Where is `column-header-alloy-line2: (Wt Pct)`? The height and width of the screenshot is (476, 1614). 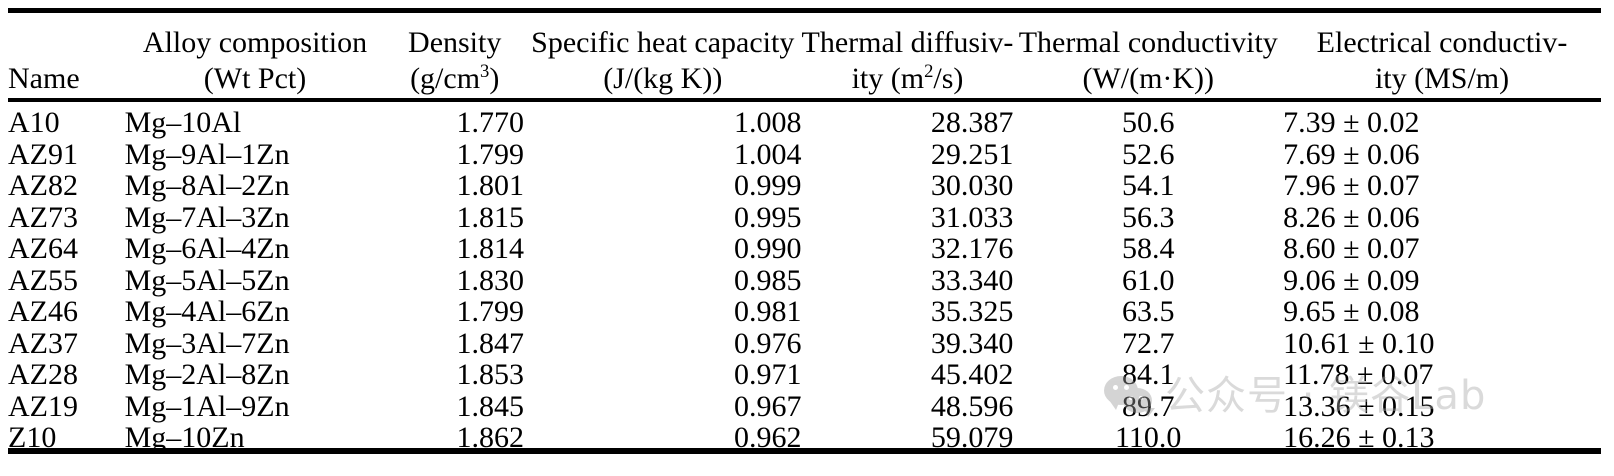 column-header-alloy-line2: (Wt Pct) is located at coordinates (255, 79).